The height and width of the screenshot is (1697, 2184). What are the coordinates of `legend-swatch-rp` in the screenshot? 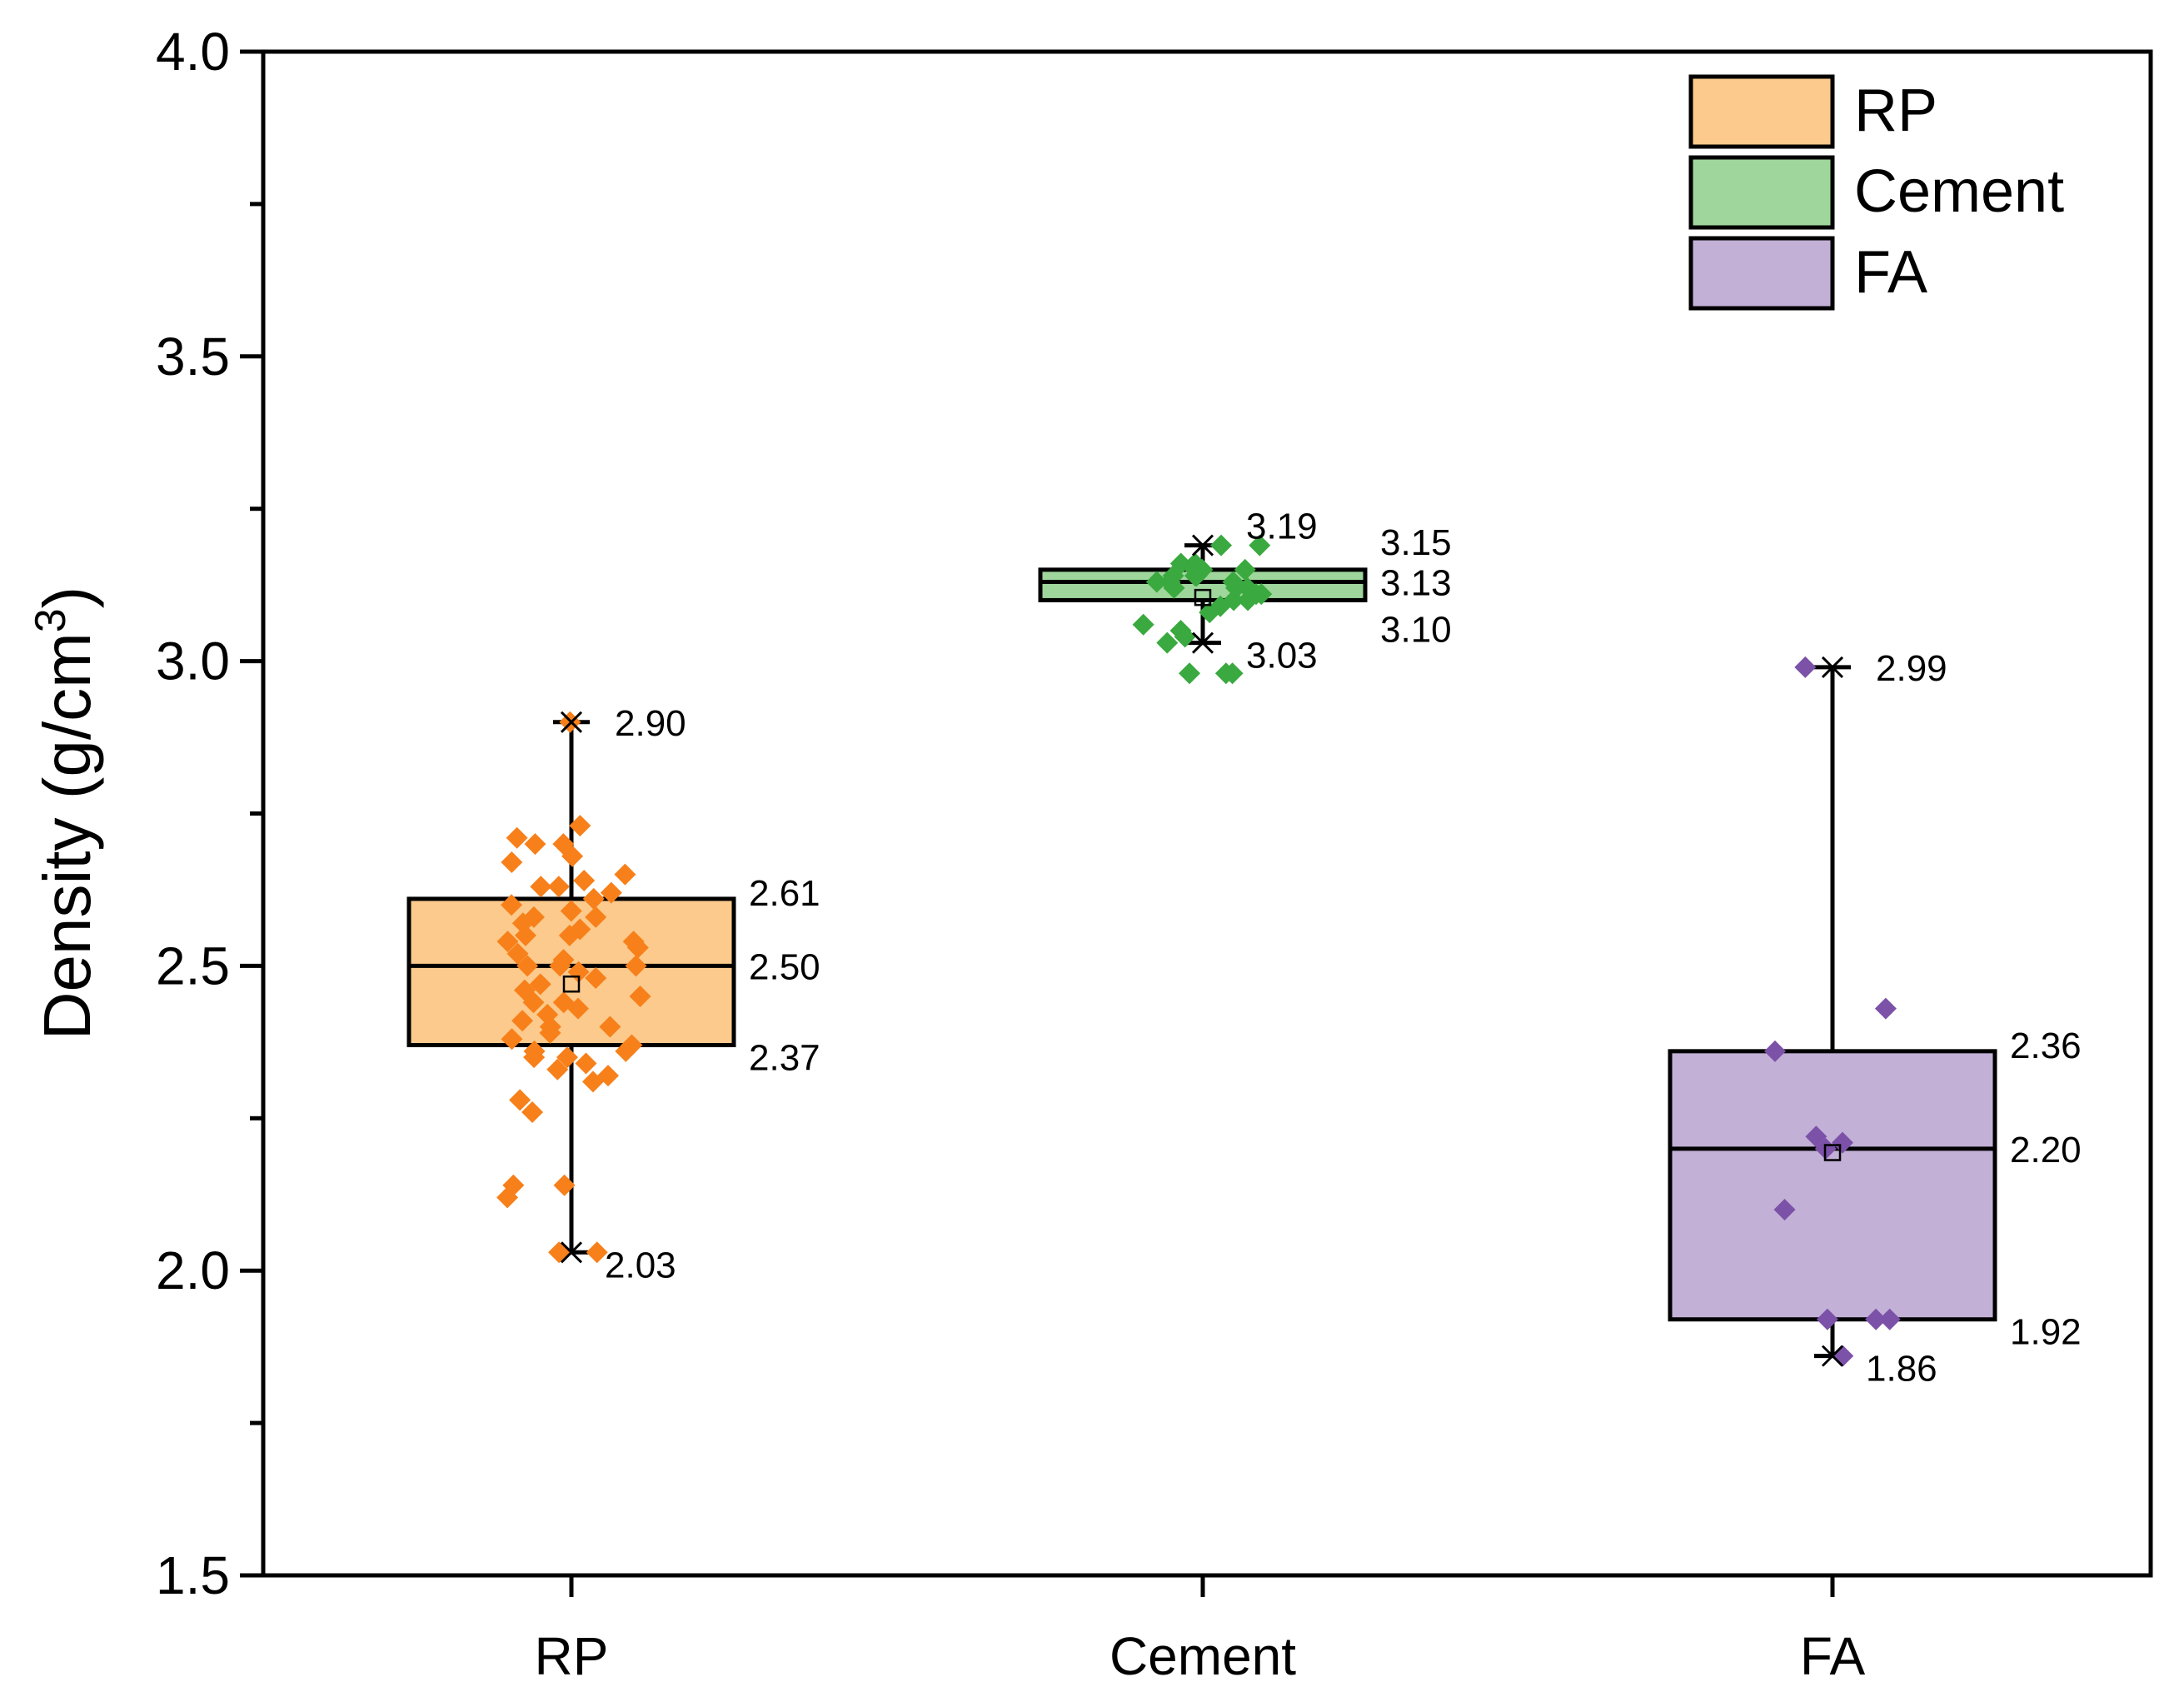 It's located at (1761, 111).